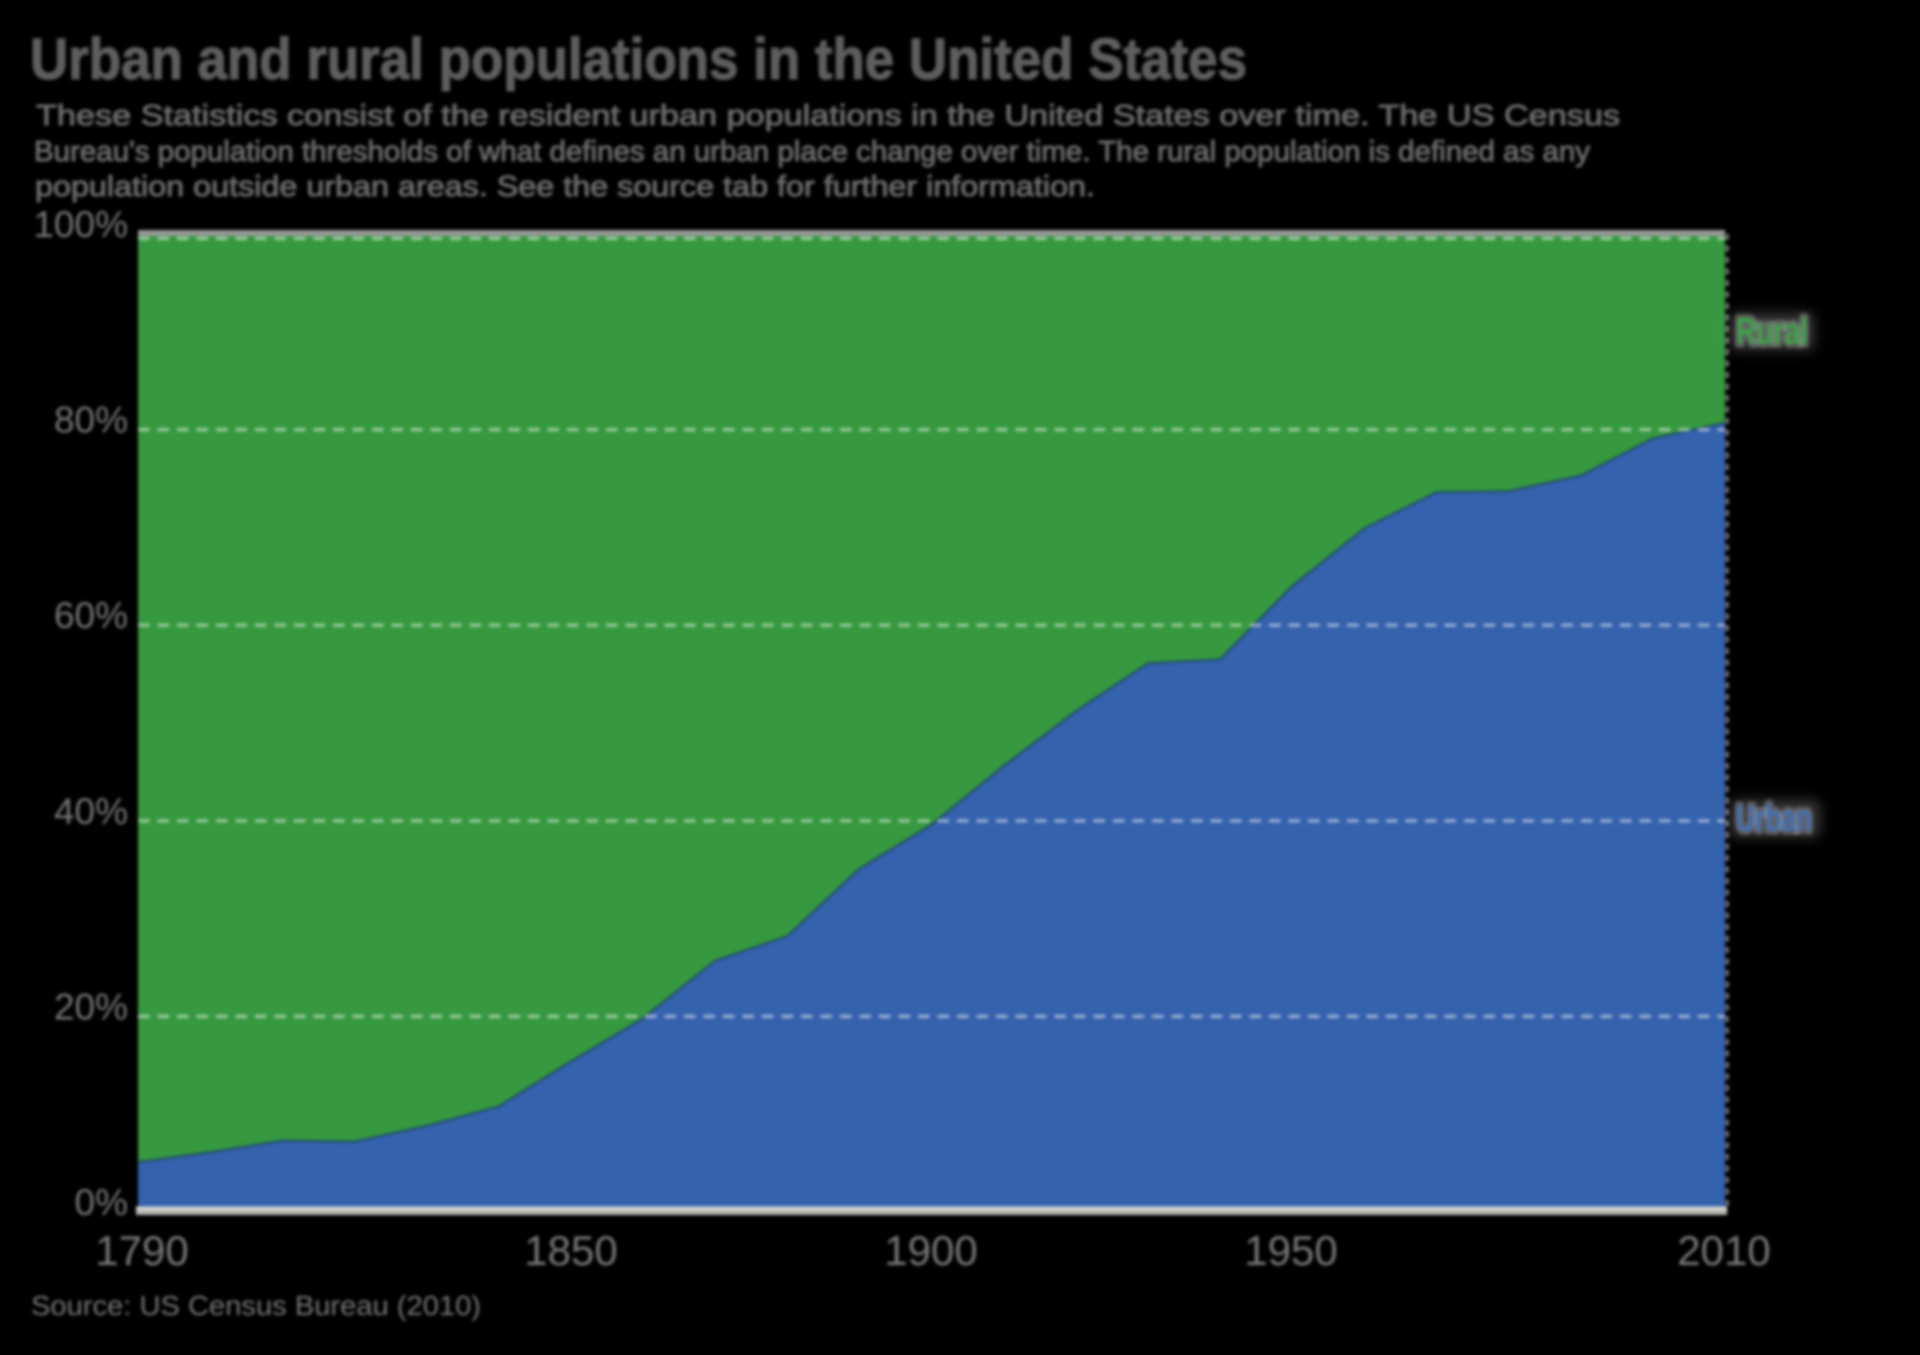  What do you see at coordinates (1290, 1250) in the screenshot?
I see `svg-text: 1950` at bounding box center [1290, 1250].